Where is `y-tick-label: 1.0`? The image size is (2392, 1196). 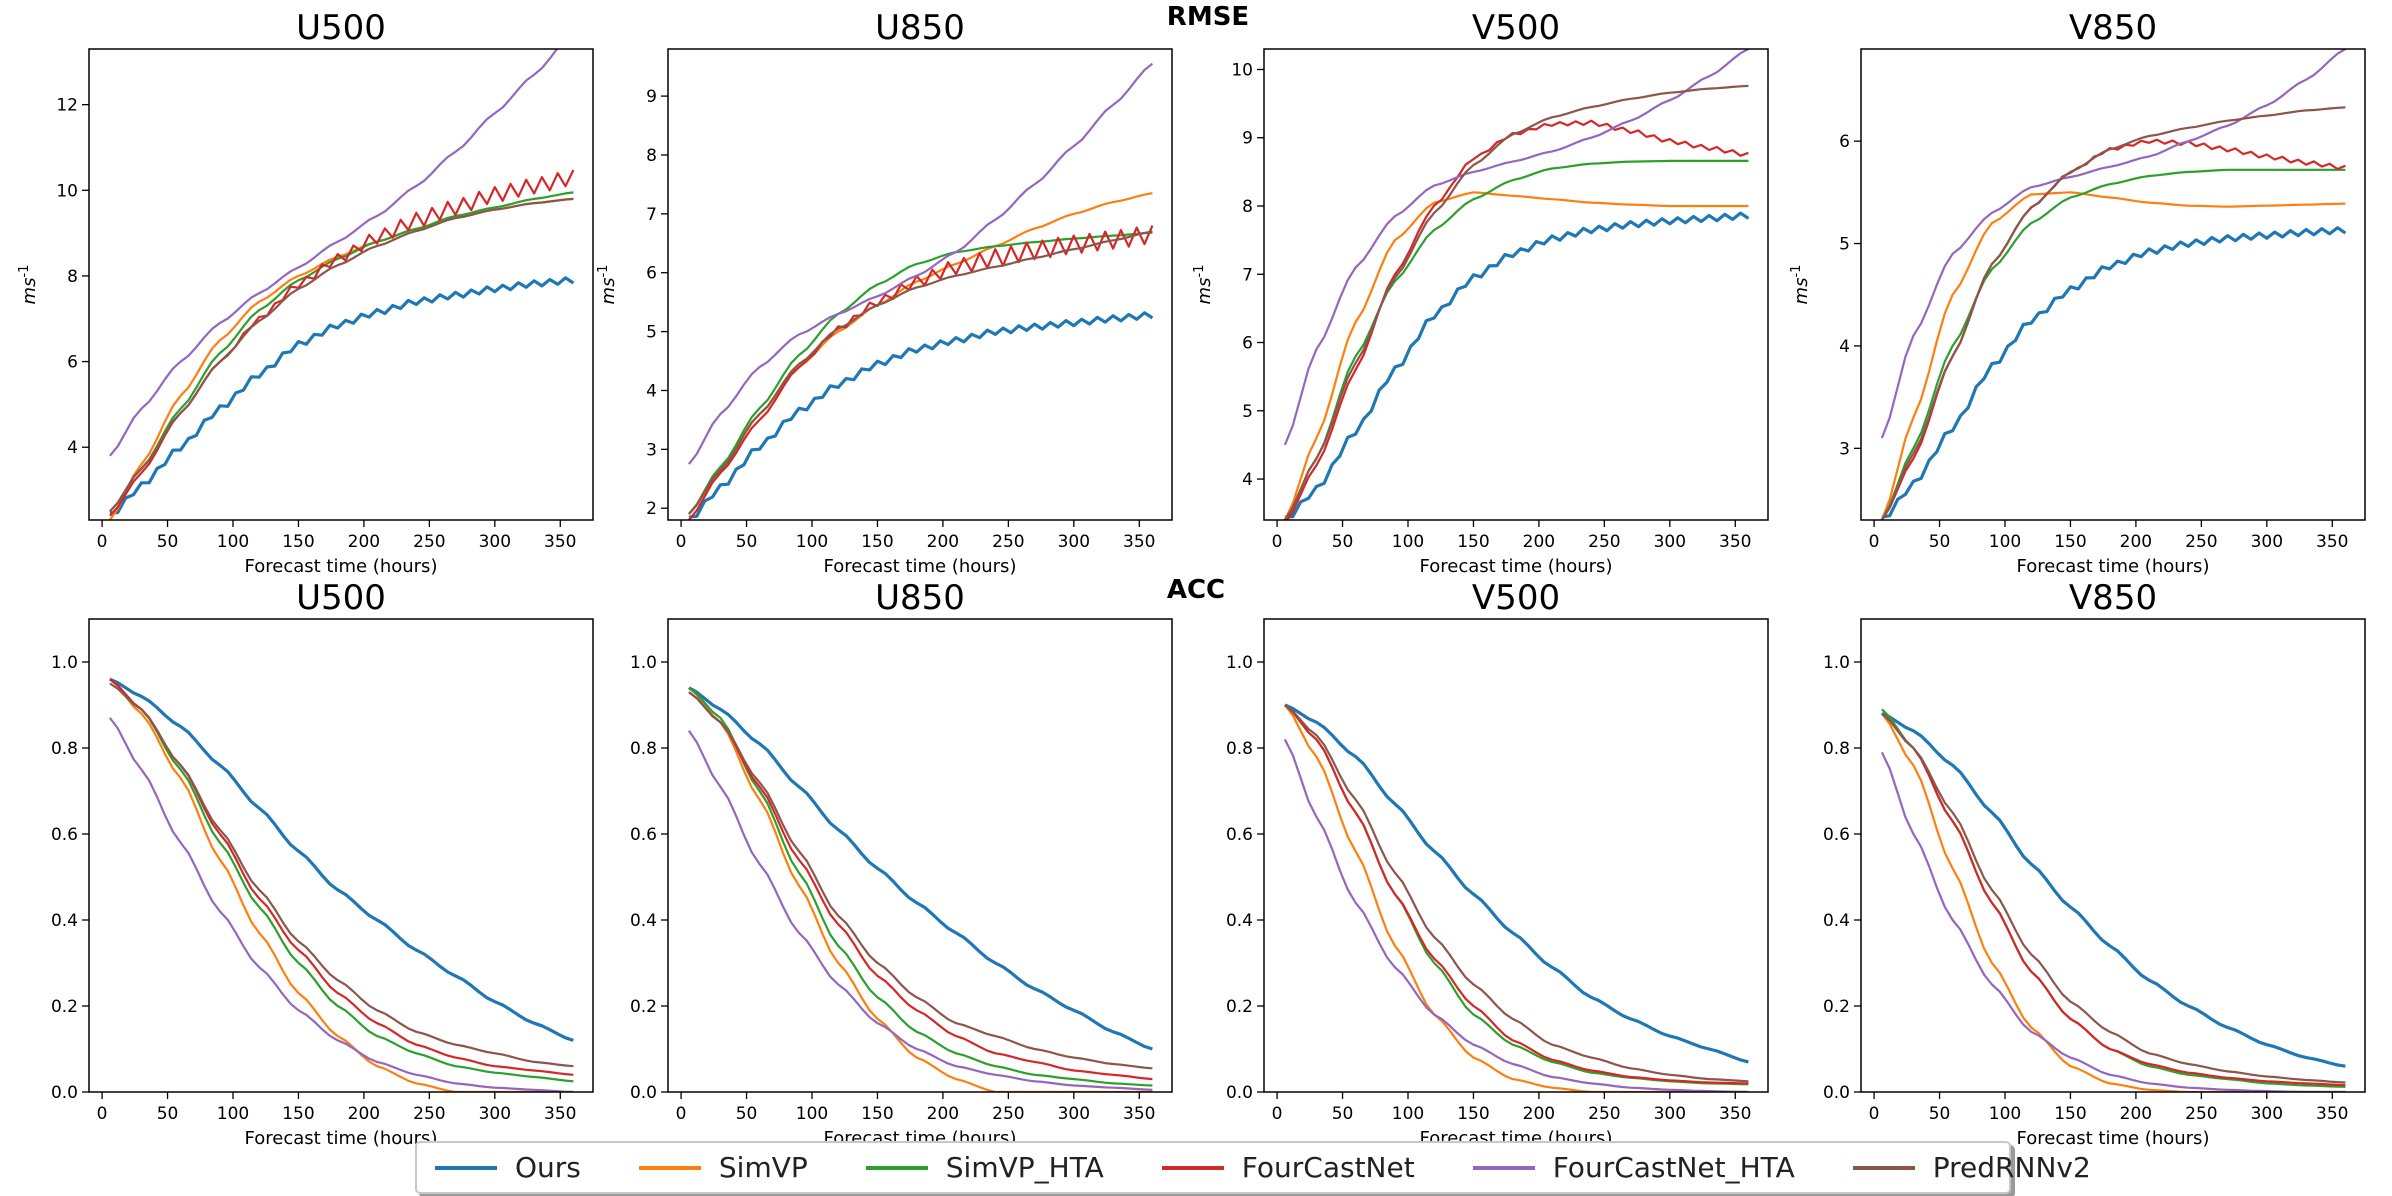 y-tick-label: 1.0 is located at coordinates (1239, 663).